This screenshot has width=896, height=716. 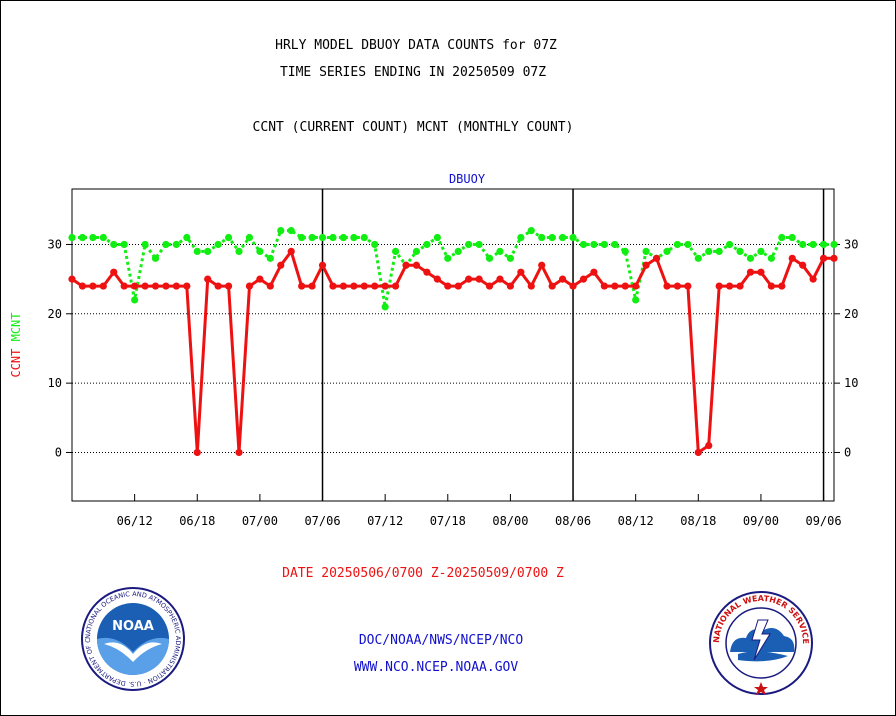 What do you see at coordinates (761, 521) in the screenshot?
I see `x-tick-label: 09/00` at bounding box center [761, 521].